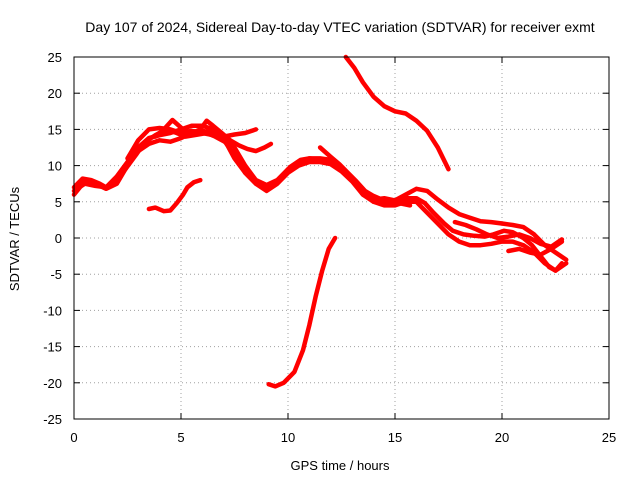  Describe the element at coordinates (55, 129) in the screenshot. I see `y-tick-label: 15` at that location.